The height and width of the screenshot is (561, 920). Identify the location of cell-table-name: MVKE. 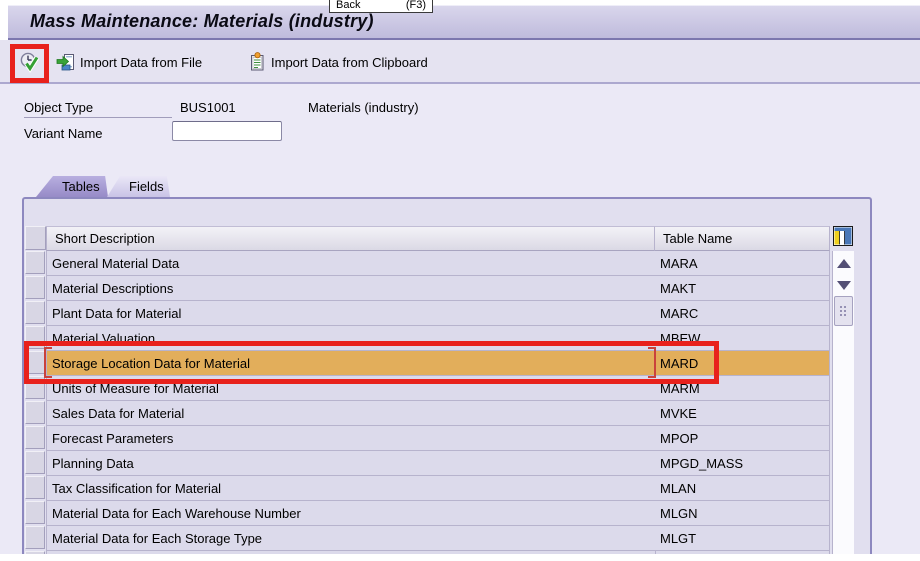
(742, 413).